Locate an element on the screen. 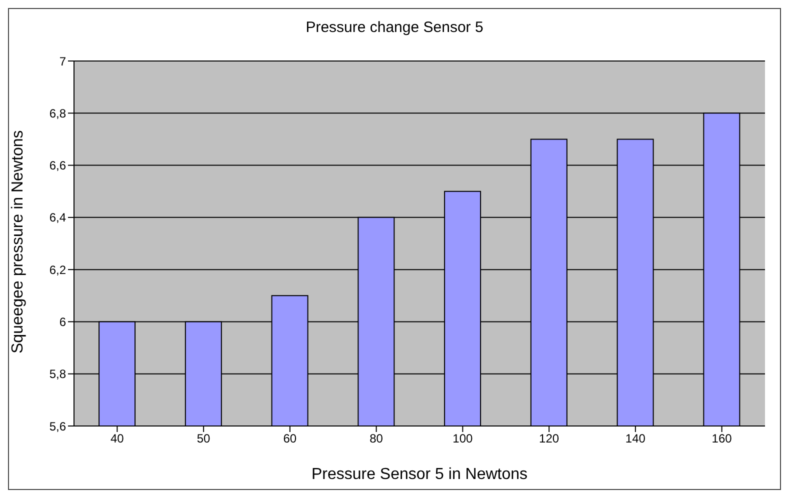 The width and height of the screenshot is (789, 498). y-tick-label: 6,4 is located at coordinates (57, 217).